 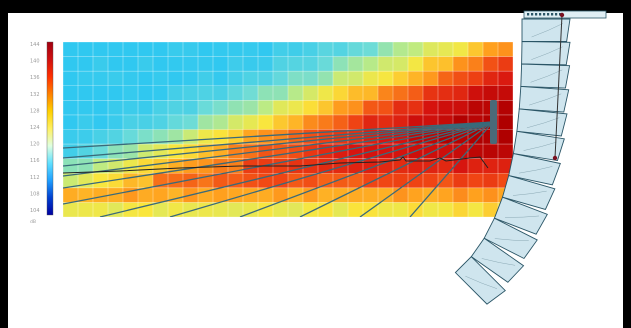 What do you see at coordinates (35, 211) in the screenshot?
I see `colorbar-tick-label: 104` at bounding box center [35, 211].